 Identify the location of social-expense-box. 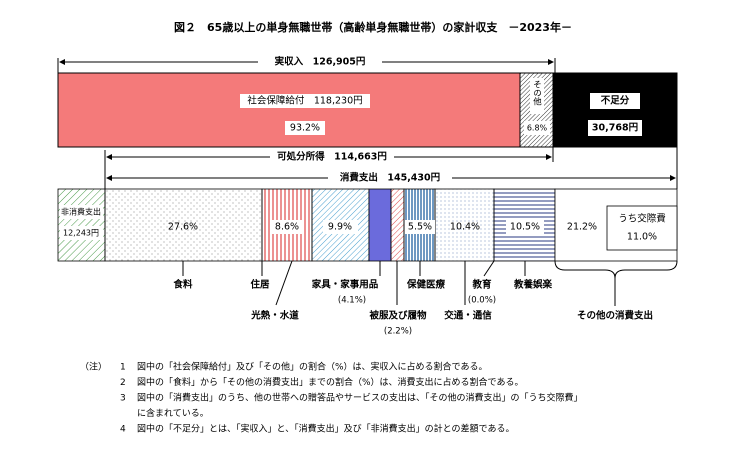
(642, 228).